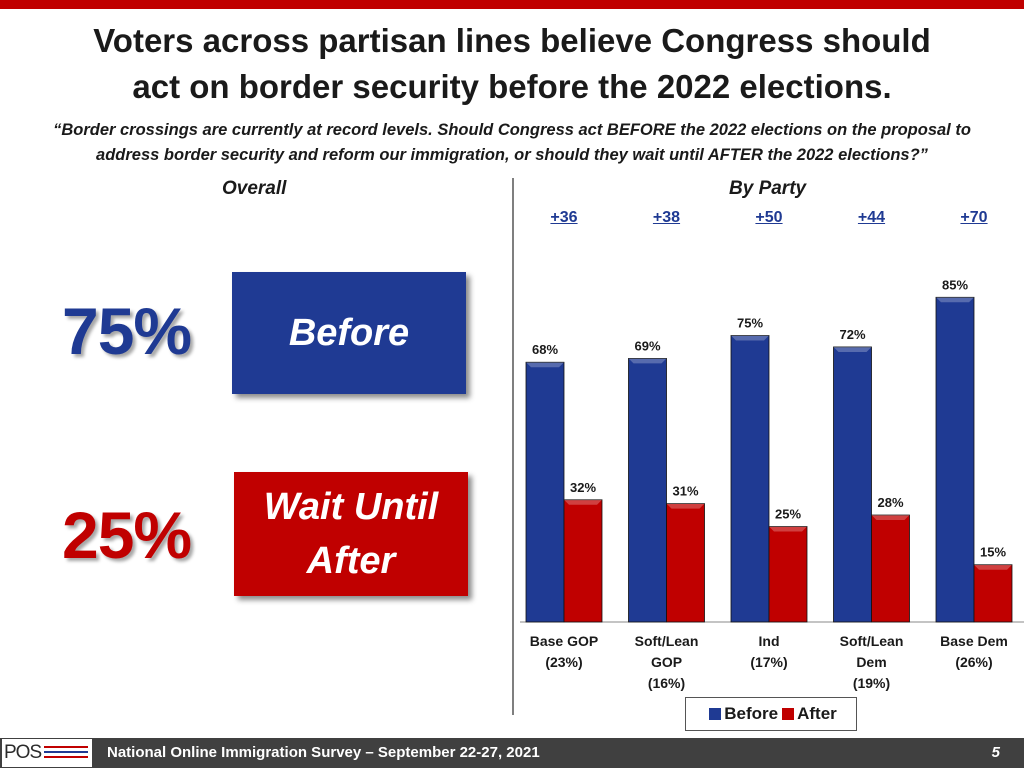 This screenshot has width=1024, height=768. What do you see at coordinates (852, 334) in the screenshot?
I see `data-label-before-4: 72%` at bounding box center [852, 334].